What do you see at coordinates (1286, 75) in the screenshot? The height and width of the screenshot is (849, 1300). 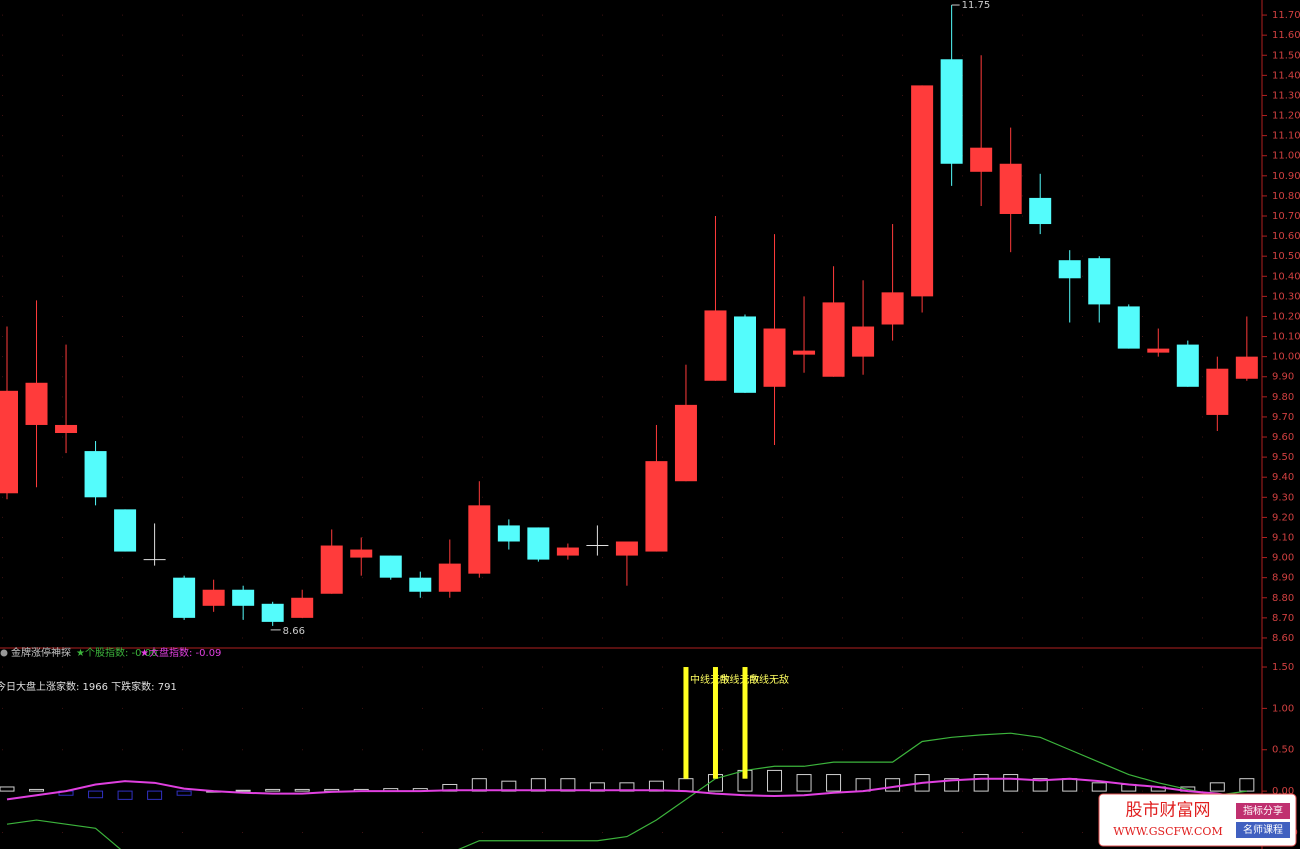 I see `y-tick-label: 11.40` at bounding box center [1286, 75].